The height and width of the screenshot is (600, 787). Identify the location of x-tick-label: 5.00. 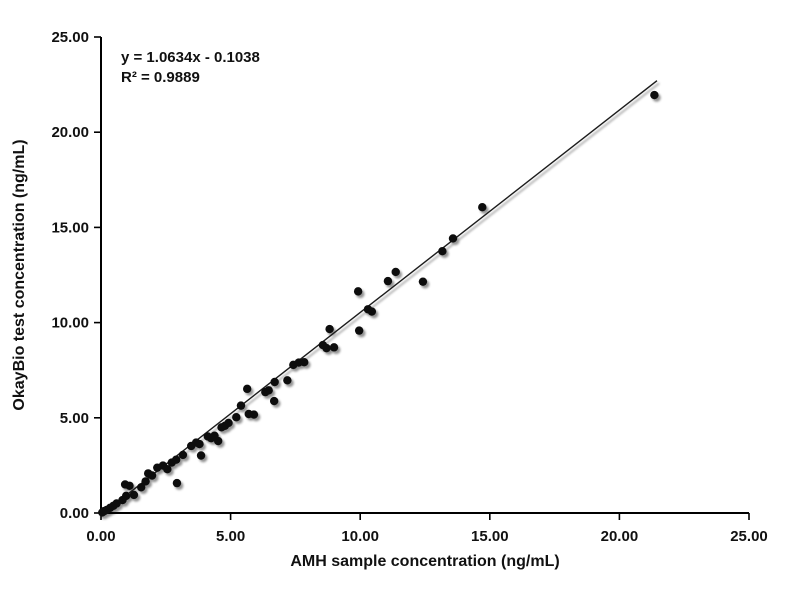
(230, 536).